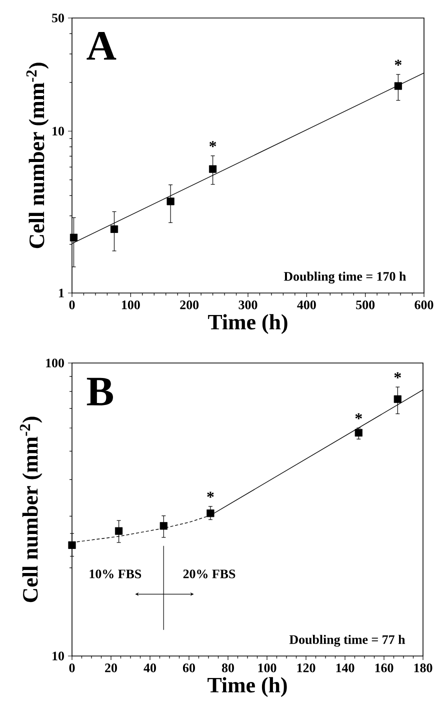  What do you see at coordinates (306, 305) in the screenshot?
I see `x-tick-label: 400` at bounding box center [306, 305].